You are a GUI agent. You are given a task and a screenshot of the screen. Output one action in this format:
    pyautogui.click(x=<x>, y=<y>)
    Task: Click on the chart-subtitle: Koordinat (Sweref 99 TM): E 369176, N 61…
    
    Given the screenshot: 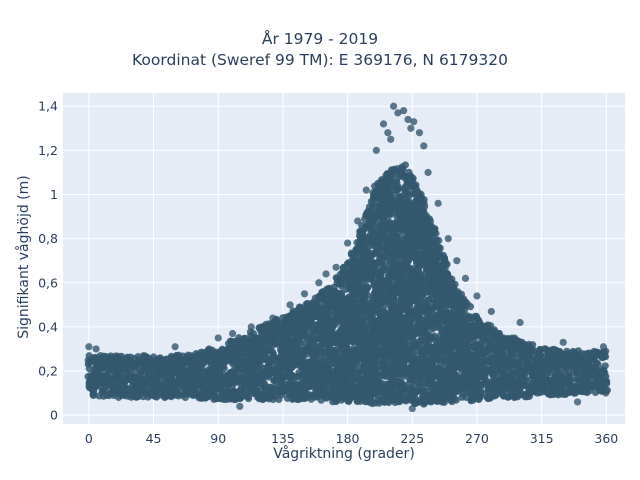 What is the action you would take?
    pyautogui.click(x=320, y=60)
    